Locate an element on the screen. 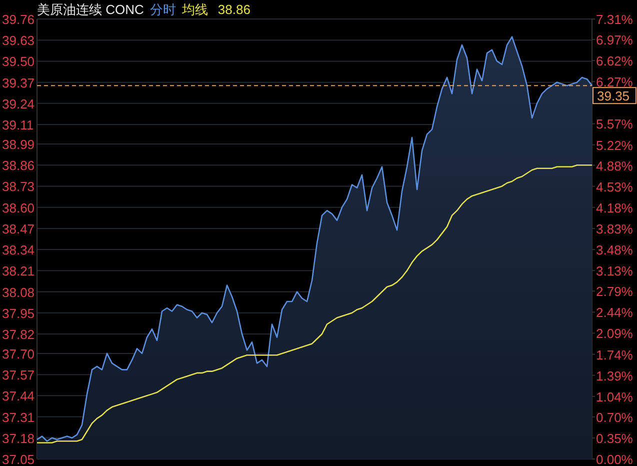 The image size is (637, 466). y2-tick-label: 5.22% is located at coordinates (615, 145).